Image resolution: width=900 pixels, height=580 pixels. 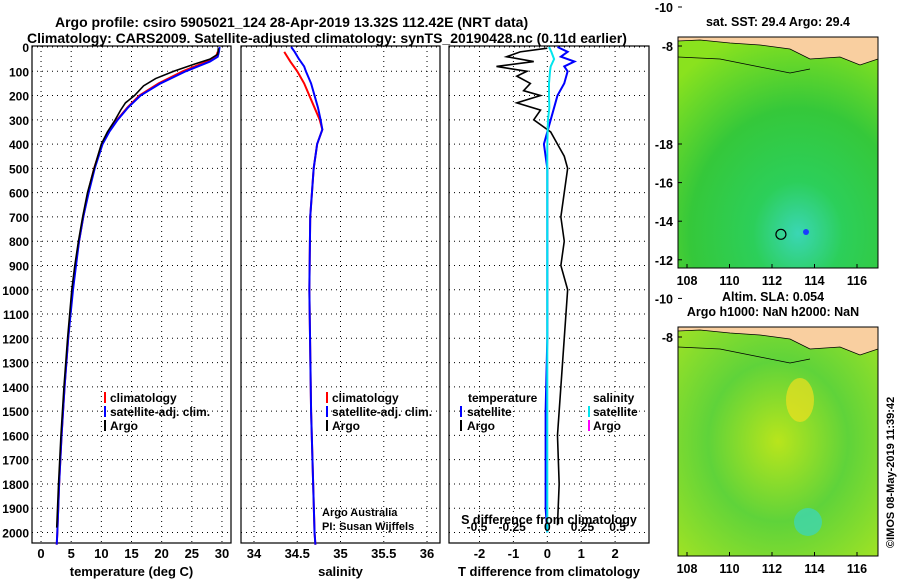 What do you see at coordinates (19, 72) in the screenshot?
I see `y-tick-label: 100` at bounding box center [19, 72].